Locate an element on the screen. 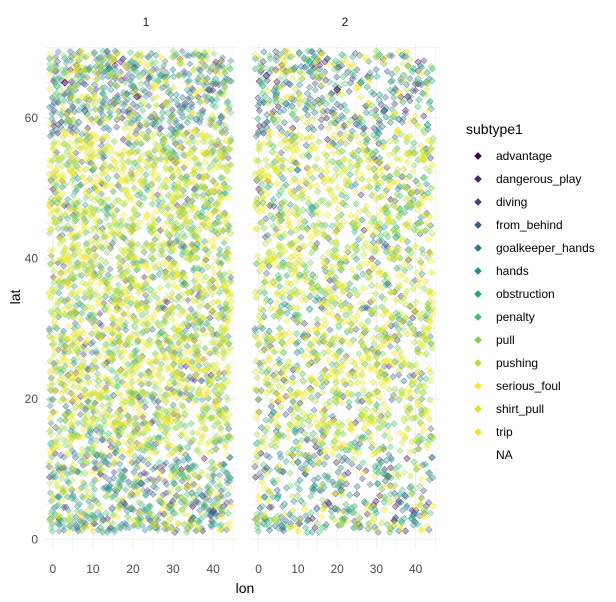 The image size is (616, 602). legend-entry: shirt_pull is located at coordinates (509, 409).